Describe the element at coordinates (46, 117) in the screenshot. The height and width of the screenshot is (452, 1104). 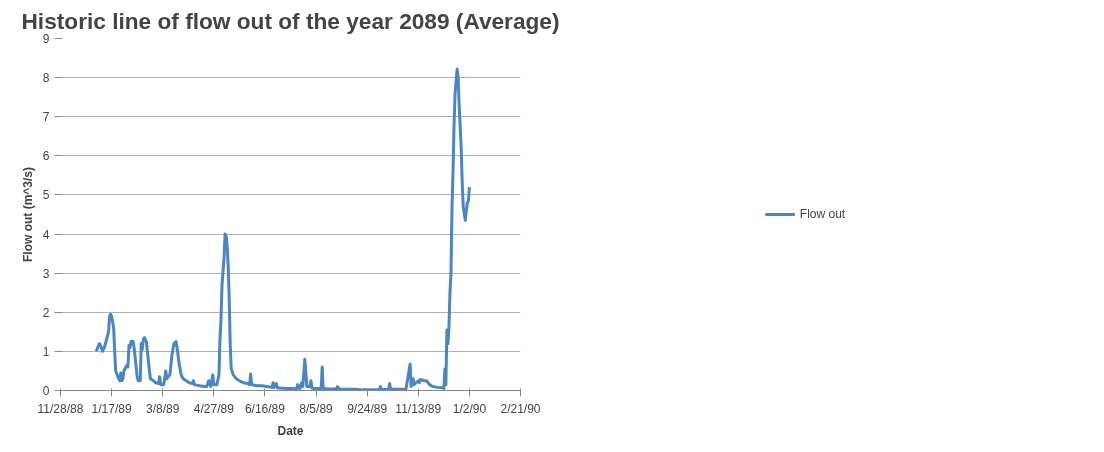
I see `y-tick-label: 7` at that location.